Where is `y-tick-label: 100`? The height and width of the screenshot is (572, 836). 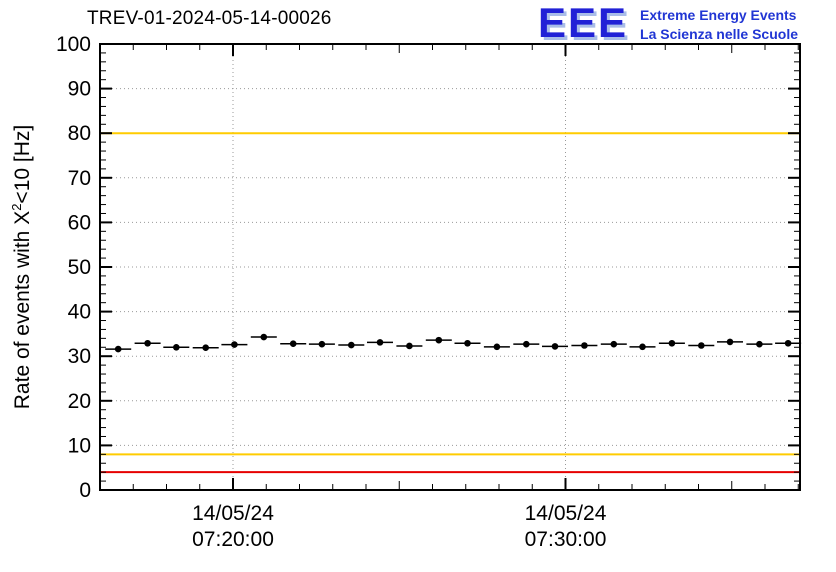
y-tick-label: 100 is located at coordinates (73, 44).